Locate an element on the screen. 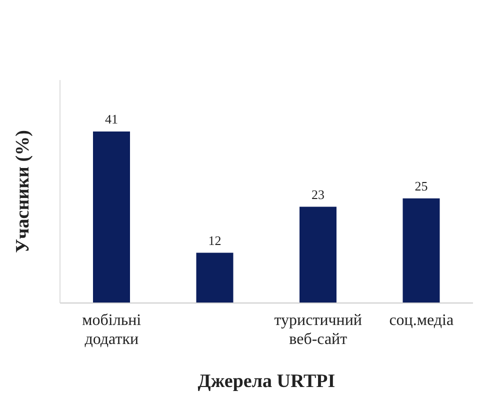 The width and height of the screenshot is (481, 405). data-label: 41 is located at coordinates (111, 118).